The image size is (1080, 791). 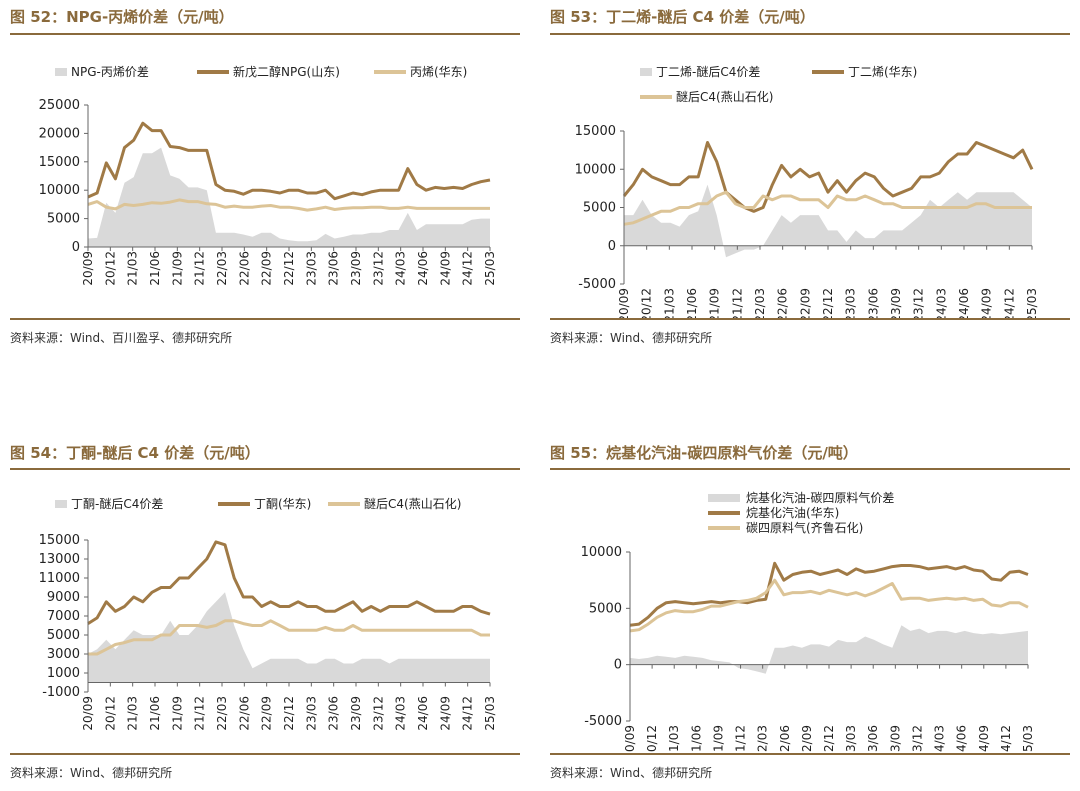 I want to click on y-tick-label: 11000, so click(x=59, y=578).